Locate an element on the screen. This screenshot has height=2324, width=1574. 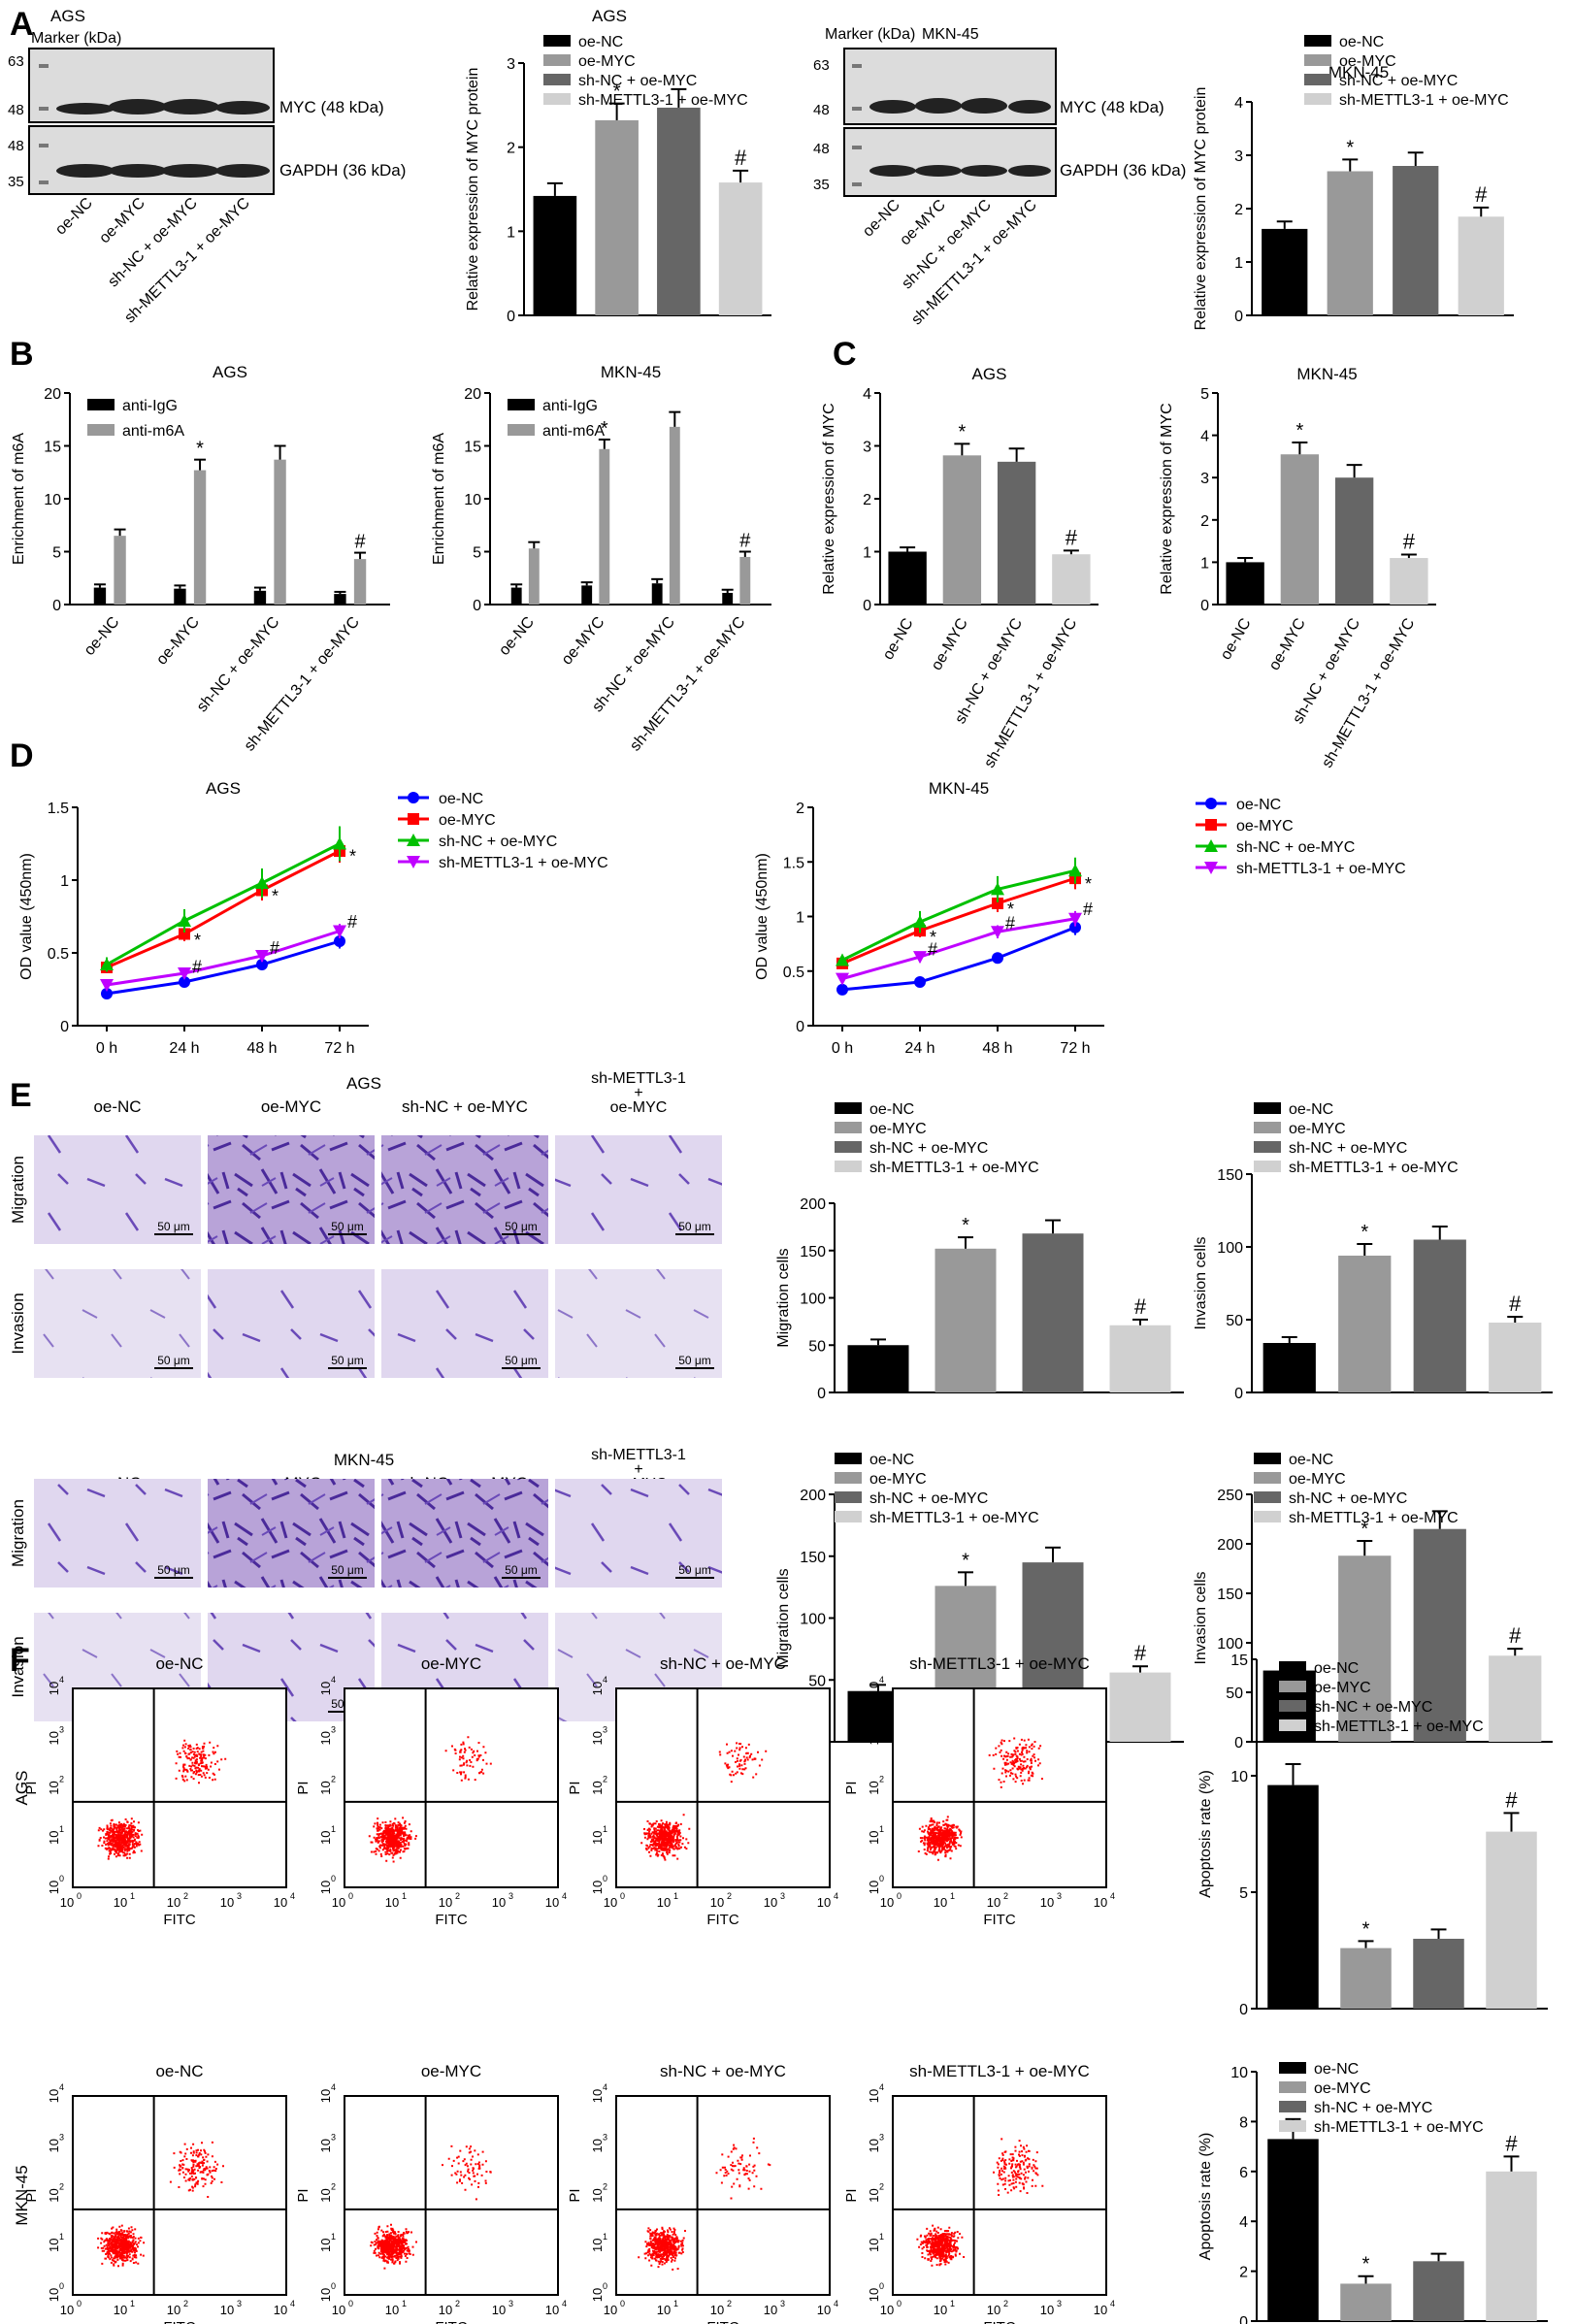
flow-1-1-title: oe-MYC is located at coordinates (451, 2071).